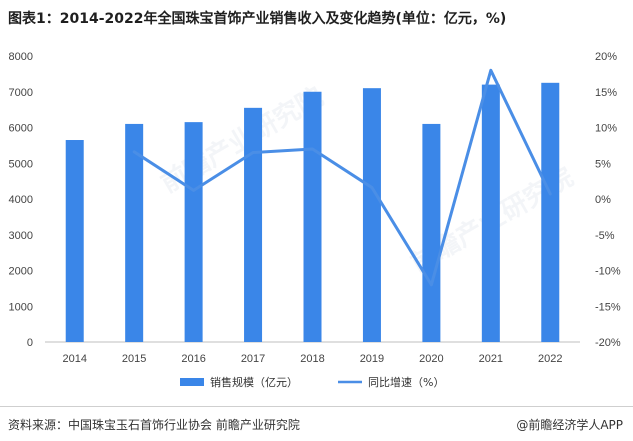 Image resolution: width=633 pixels, height=441 pixels. I want to click on y-left-tick-label: 2000, so click(21, 272).